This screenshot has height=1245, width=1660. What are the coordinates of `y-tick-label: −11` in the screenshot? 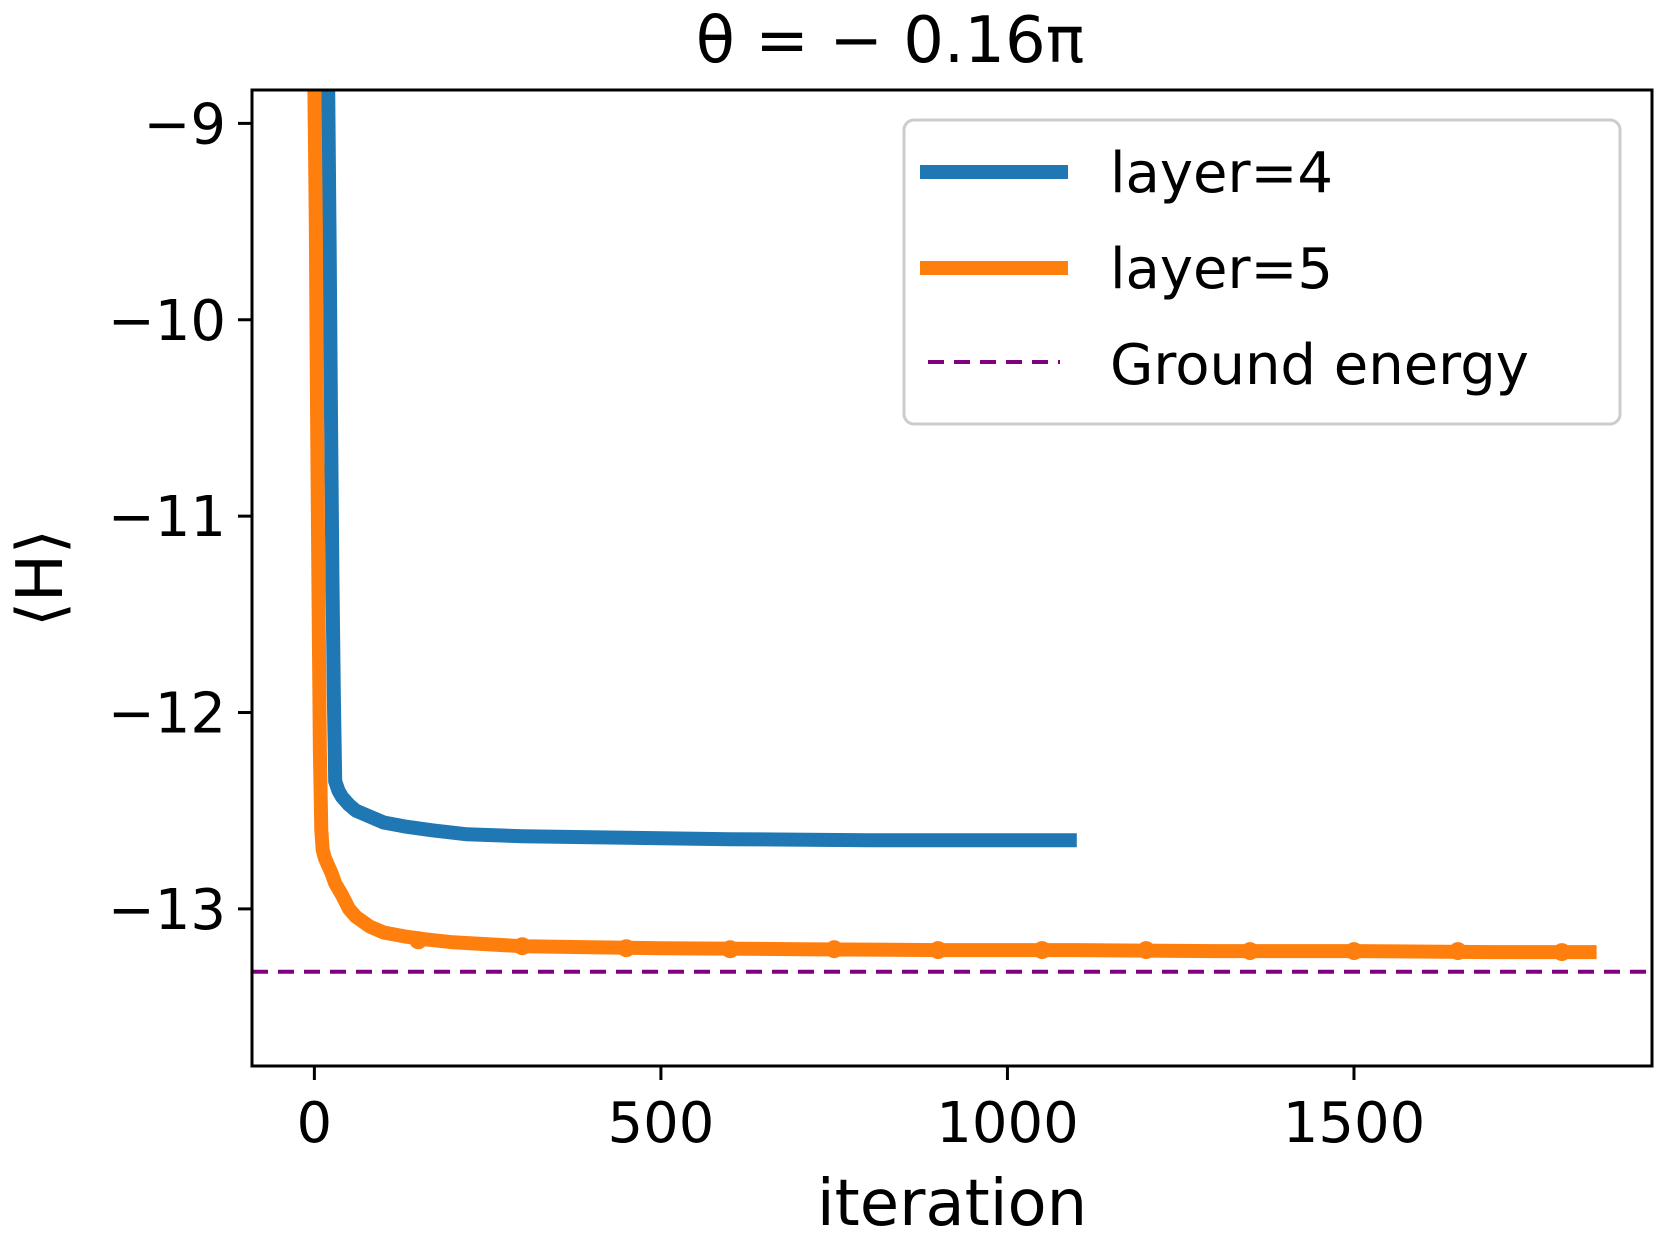 It's located at (167, 517).